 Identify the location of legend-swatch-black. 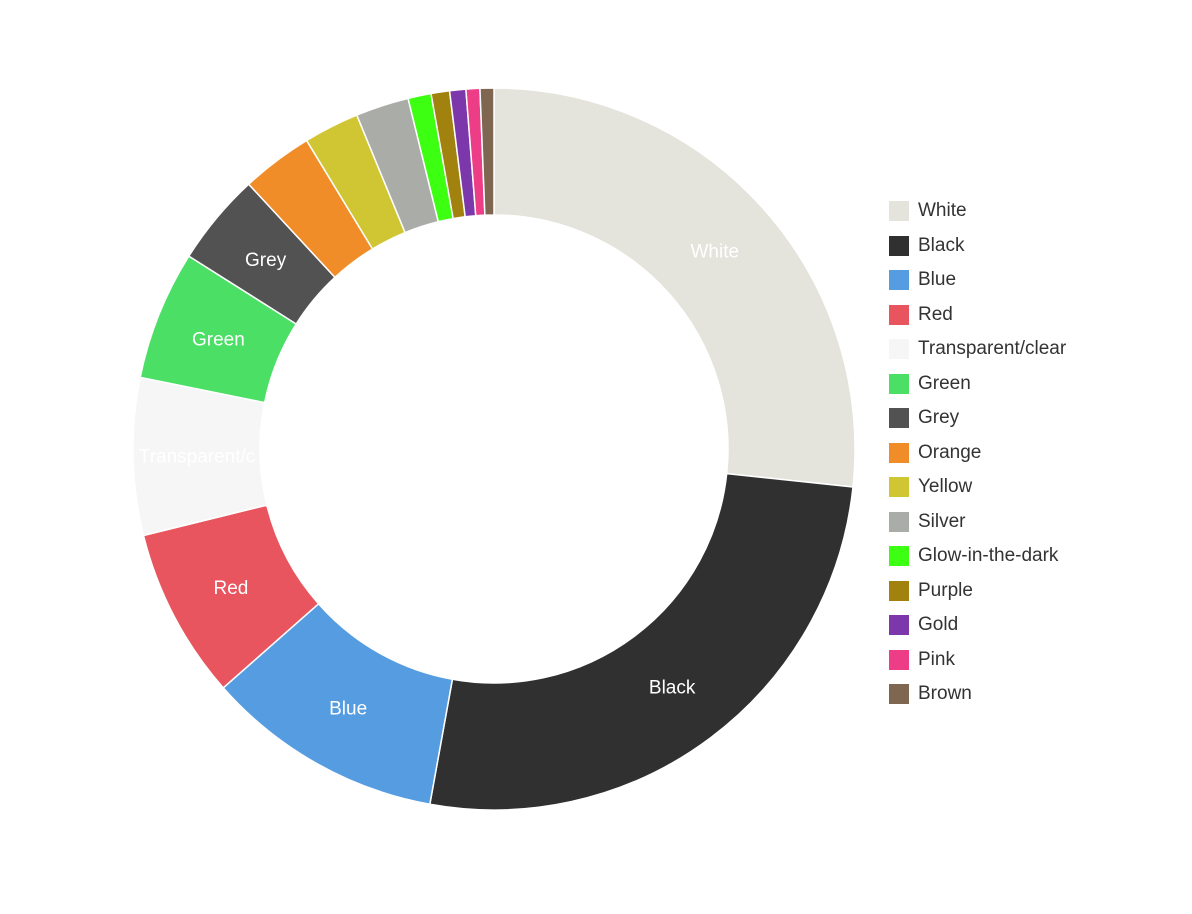
(899, 245).